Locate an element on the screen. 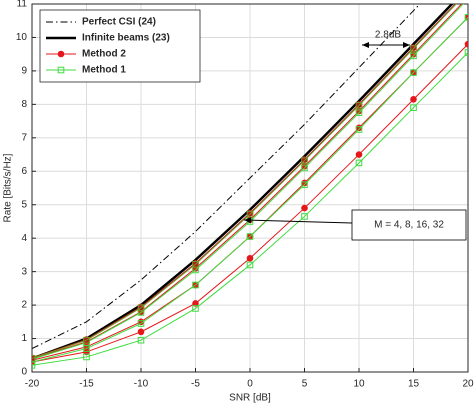 This screenshot has height=407, width=474. y-tick-label: 5 is located at coordinates (24, 204).